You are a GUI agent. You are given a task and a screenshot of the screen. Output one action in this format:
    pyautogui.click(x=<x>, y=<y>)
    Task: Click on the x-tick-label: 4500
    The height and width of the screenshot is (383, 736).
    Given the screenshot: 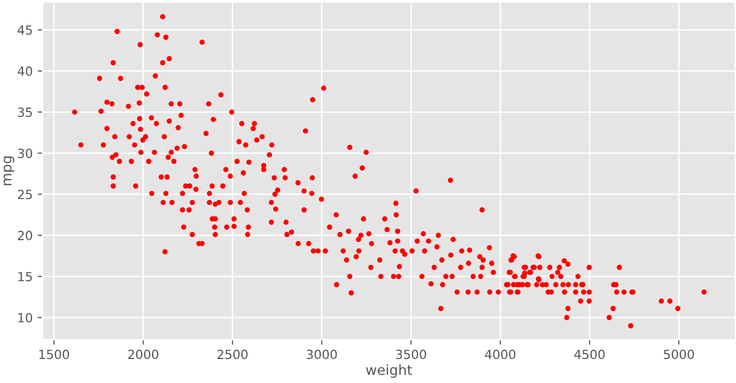 What is the action you would take?
    pyautogui.click(x=589, y=355)
    